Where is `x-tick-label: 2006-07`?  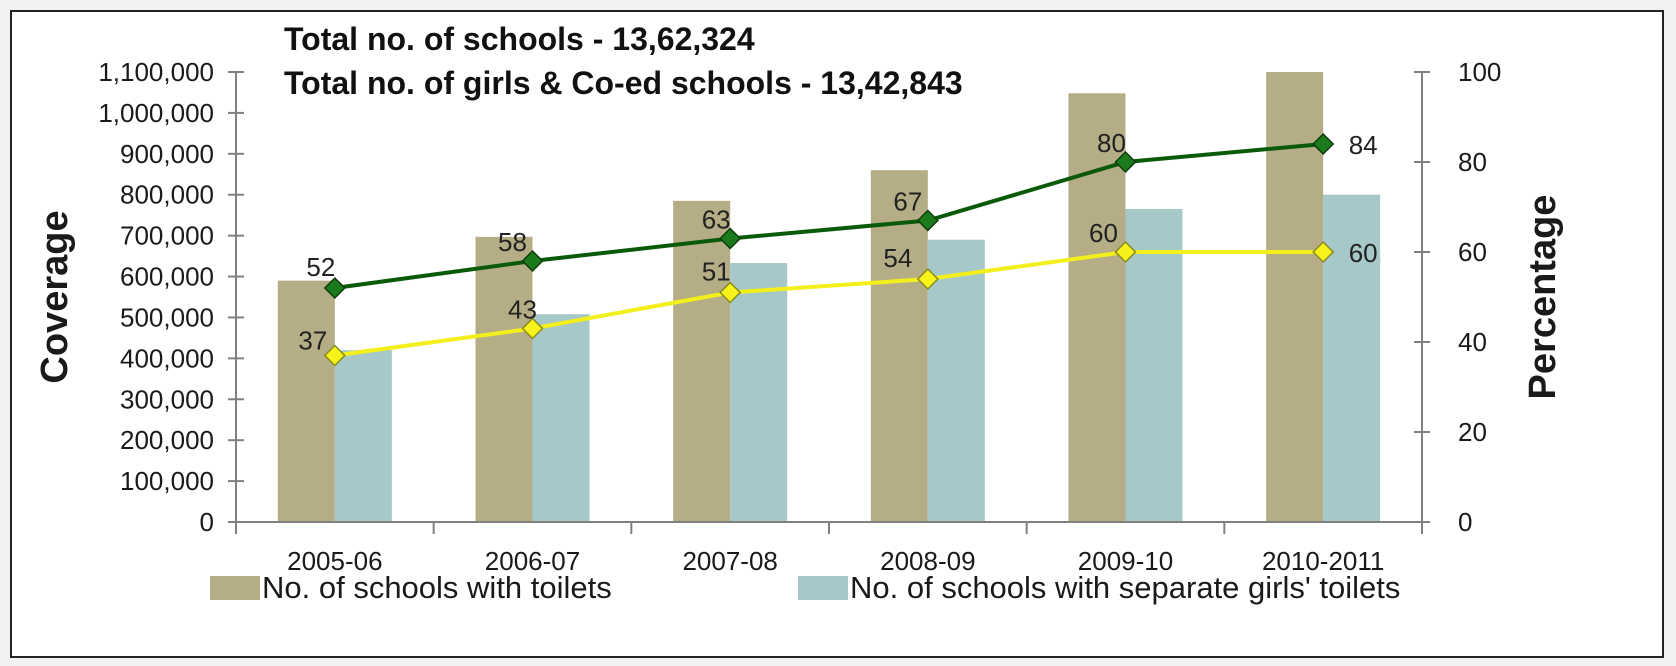
x-tick-label: 2006-07 is located at coordinates (532, 561).